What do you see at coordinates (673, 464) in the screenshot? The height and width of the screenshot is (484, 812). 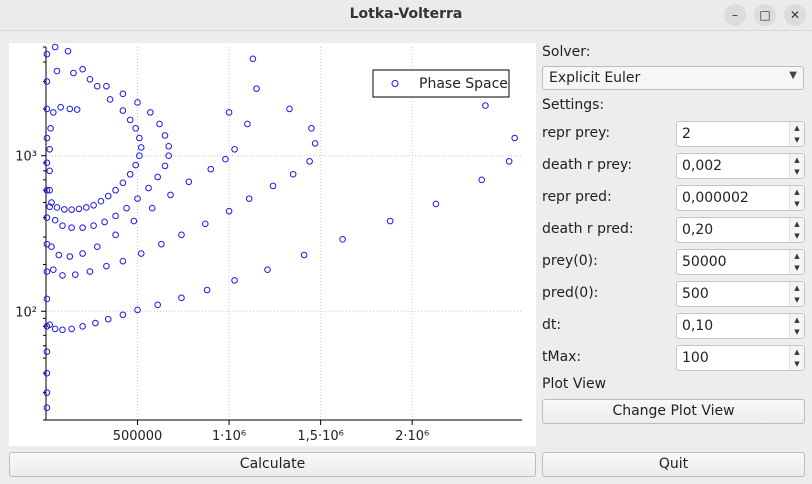 I see `quit-button: Quit` at bounding box center [673, 464].